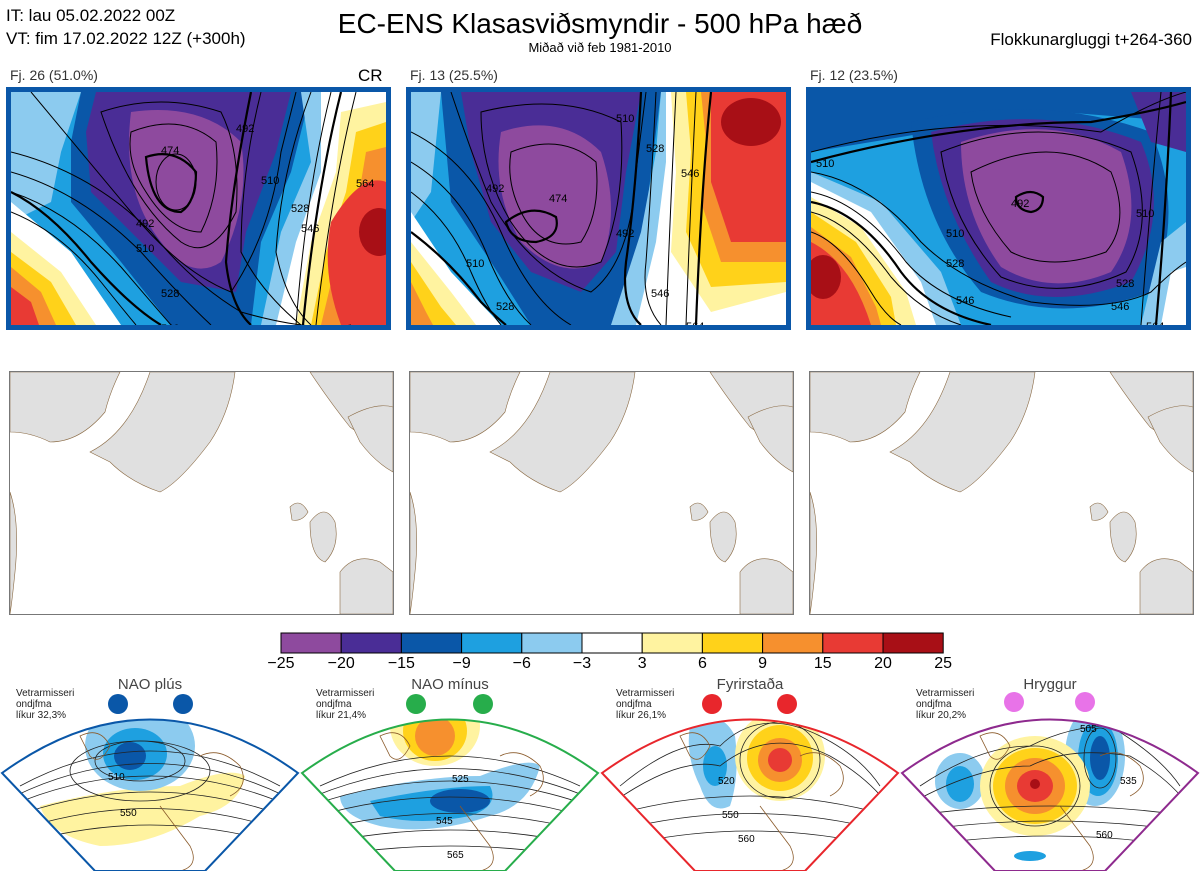  I want to click on cluster-1-map: 474 492 492 510 528 546 510 528 546 564, so click(198, 208).